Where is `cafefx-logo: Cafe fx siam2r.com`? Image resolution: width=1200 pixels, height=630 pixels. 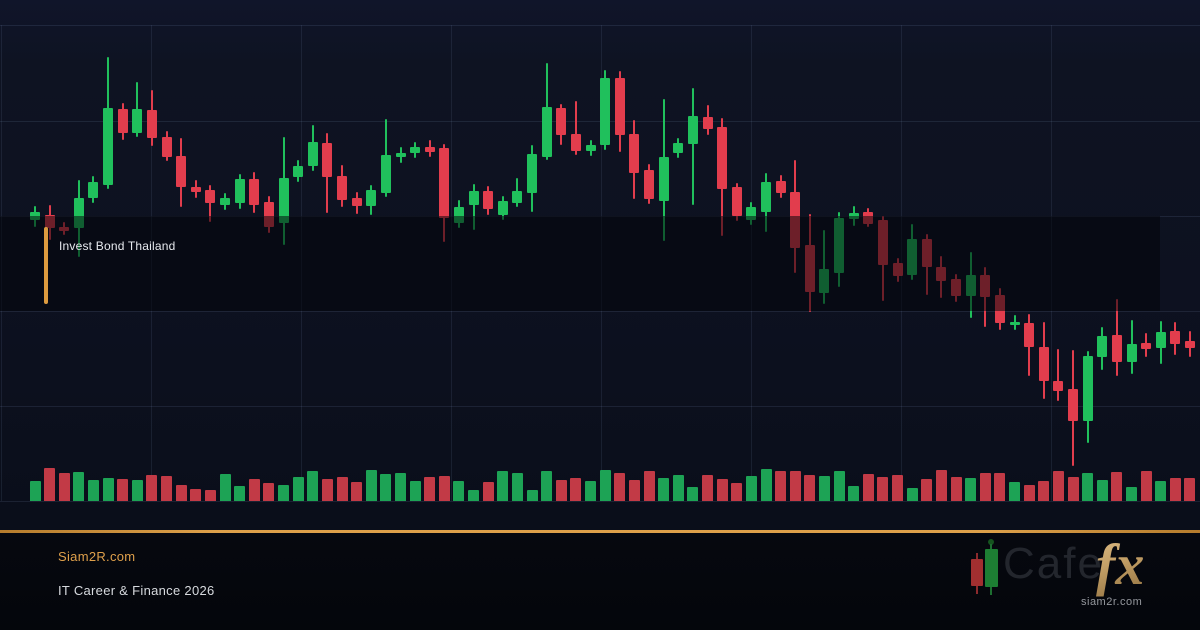
cafefx-logo: Cafe fx siam2r.com is located at coordinates (1070, 574).